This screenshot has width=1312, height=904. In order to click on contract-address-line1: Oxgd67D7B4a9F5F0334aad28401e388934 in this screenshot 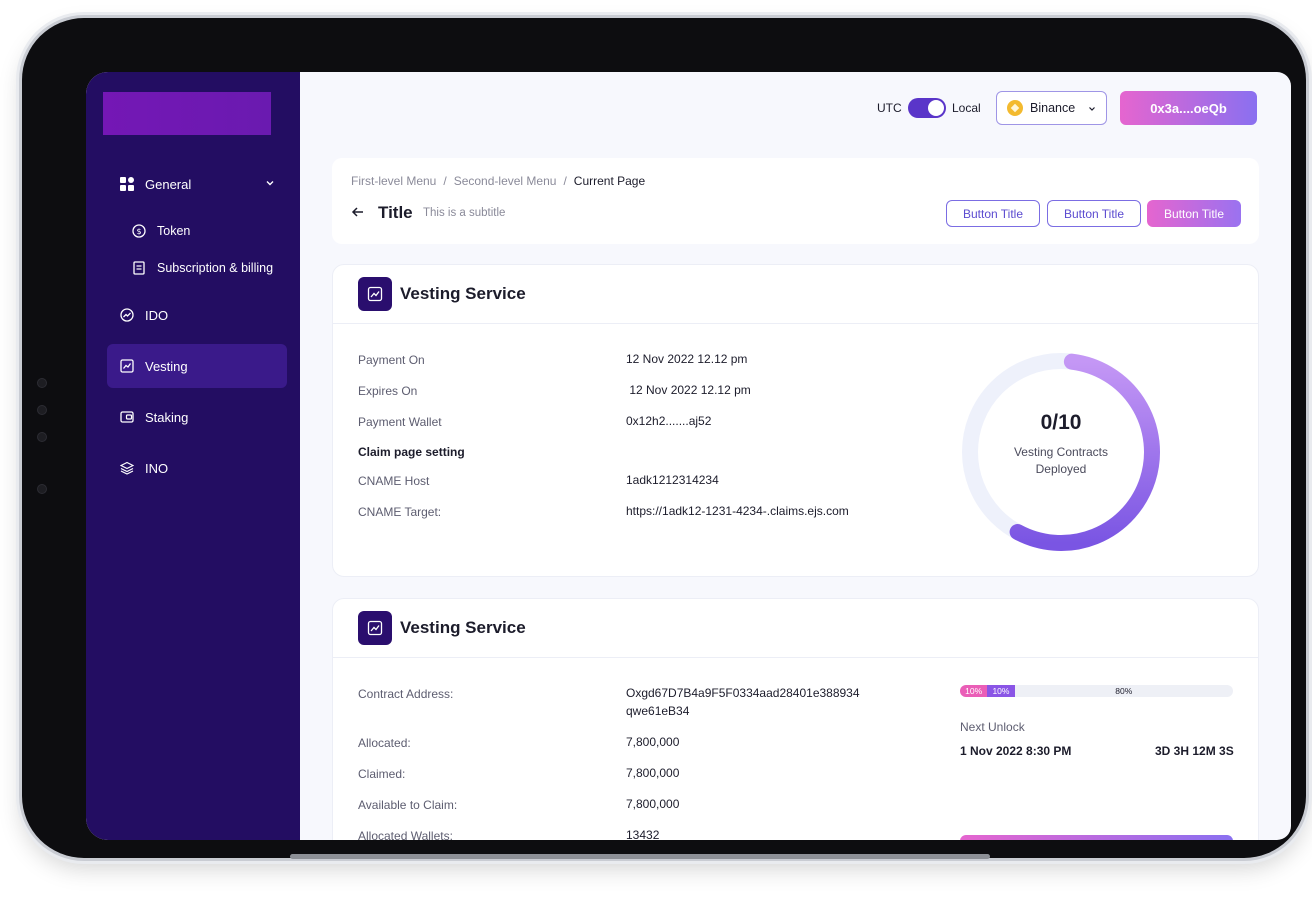, I will do `click(743, 693)`.